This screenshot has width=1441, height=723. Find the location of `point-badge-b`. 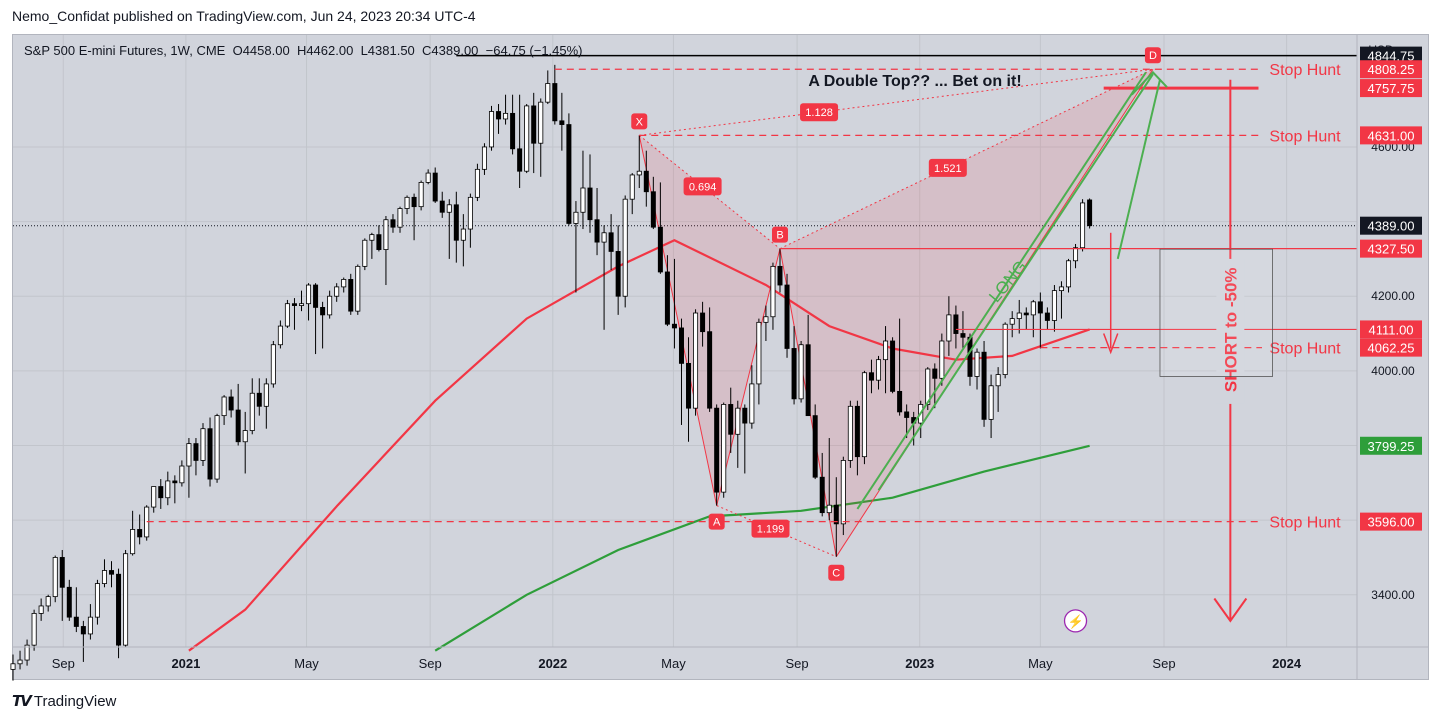

point-badge-b is located at coordinates (779, 234).